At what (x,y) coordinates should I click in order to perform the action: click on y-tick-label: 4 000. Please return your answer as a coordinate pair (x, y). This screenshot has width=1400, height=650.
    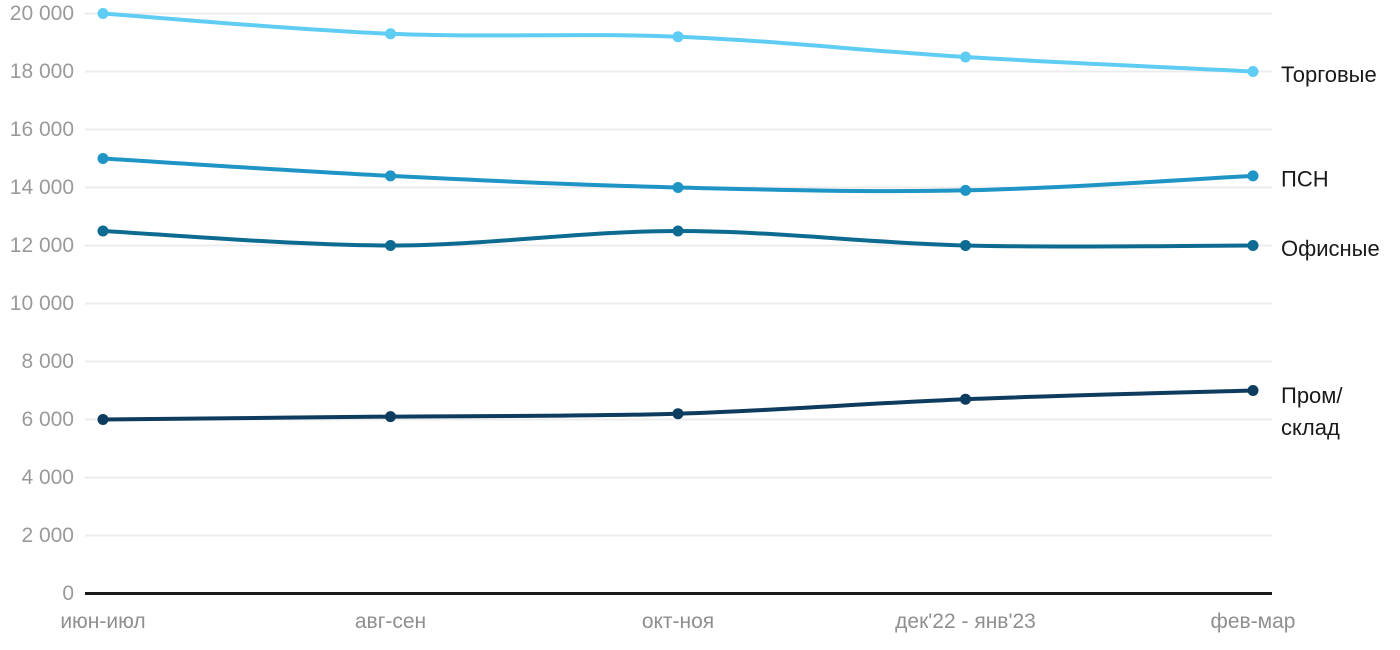
    Looking at the image, I should click on (47, 477).